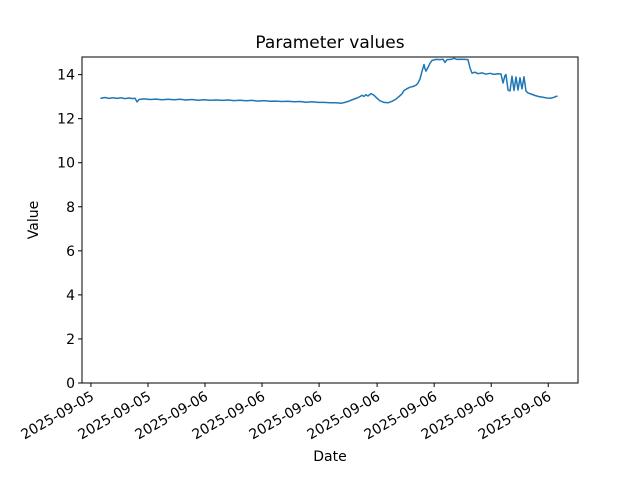 Image resolution: width=640 pixels, height=484 pixels. What do you see at coordinates (66, 76) in the screenshot?
I see `y-tick-label: 14` at bounding box center [66, 76].